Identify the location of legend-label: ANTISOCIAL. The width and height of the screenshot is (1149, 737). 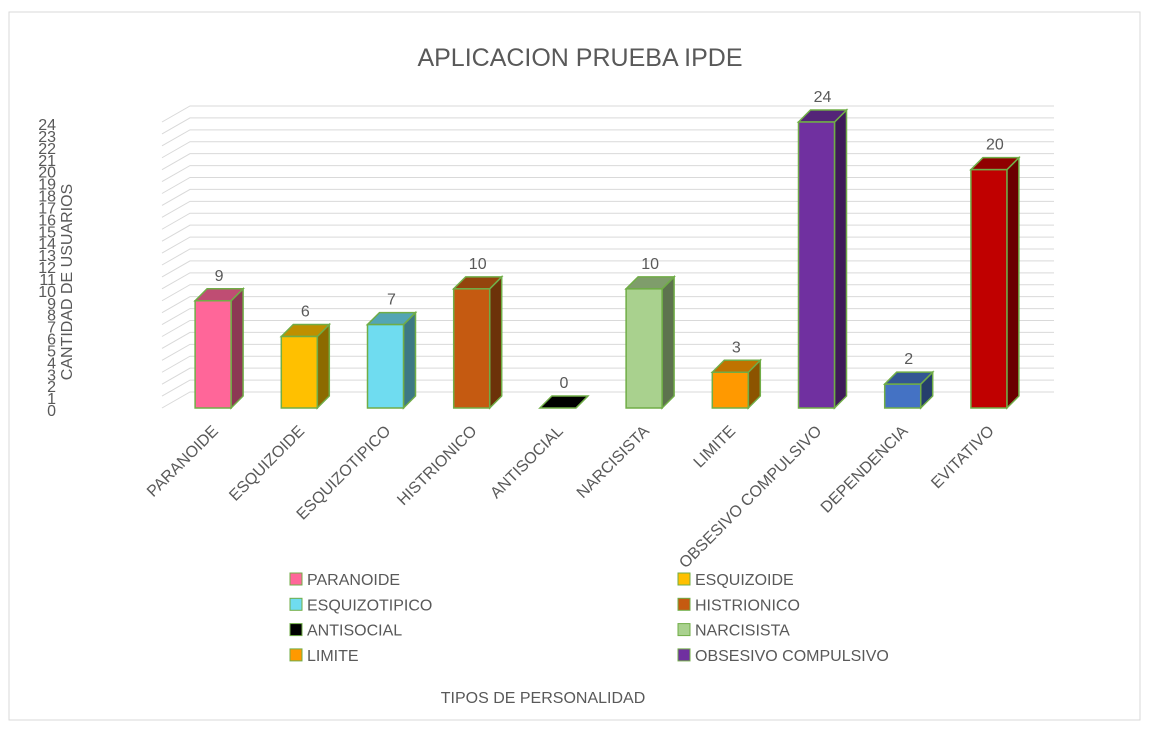
(354, 631).